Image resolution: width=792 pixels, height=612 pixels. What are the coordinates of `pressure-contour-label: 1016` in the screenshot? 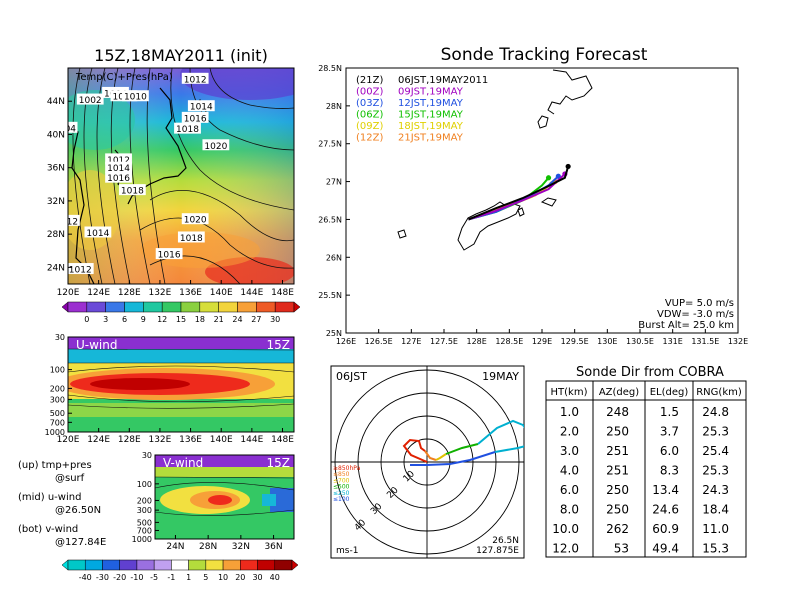 It's located at (195, 119).